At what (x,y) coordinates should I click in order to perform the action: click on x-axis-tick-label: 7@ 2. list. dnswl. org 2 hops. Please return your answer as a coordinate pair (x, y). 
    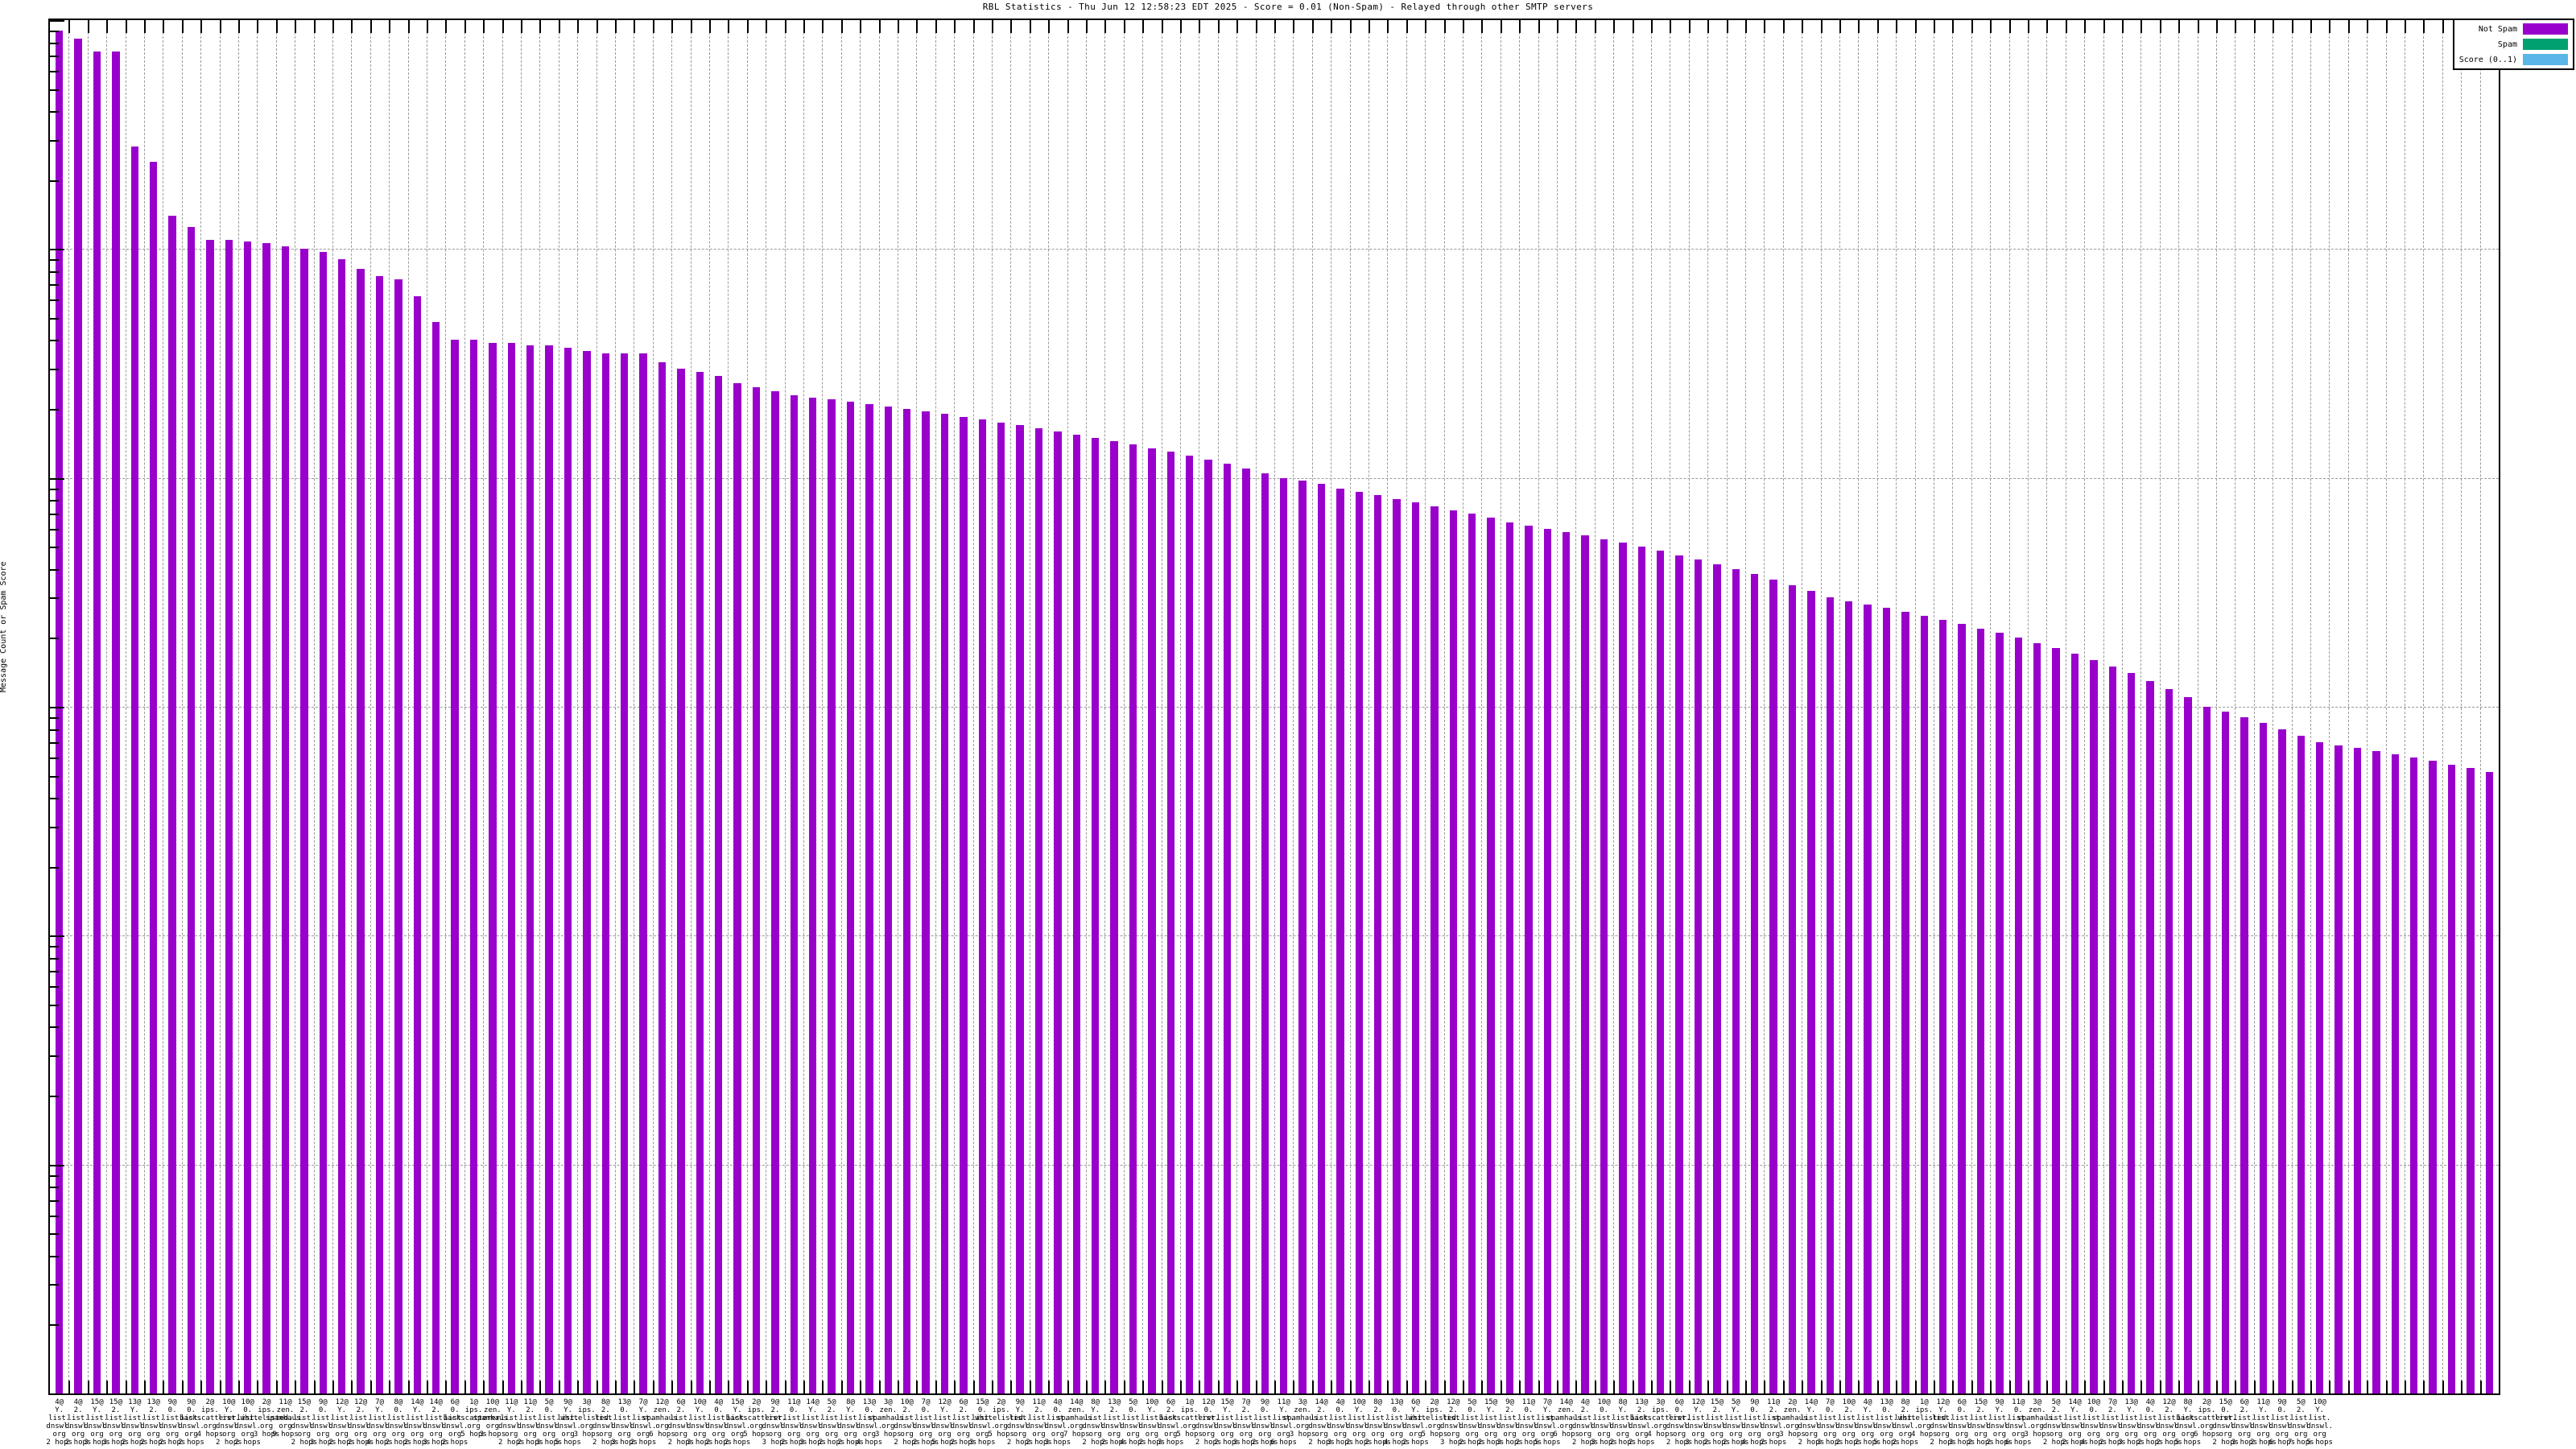
    Looking at the image, I should click on (2112, 1422).